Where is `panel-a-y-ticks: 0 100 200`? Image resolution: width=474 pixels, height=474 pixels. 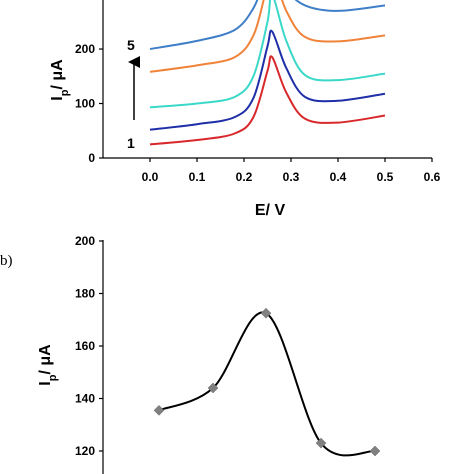 panel-a-y-ticks: 0 100 200 is located at coordinates (89, 103).